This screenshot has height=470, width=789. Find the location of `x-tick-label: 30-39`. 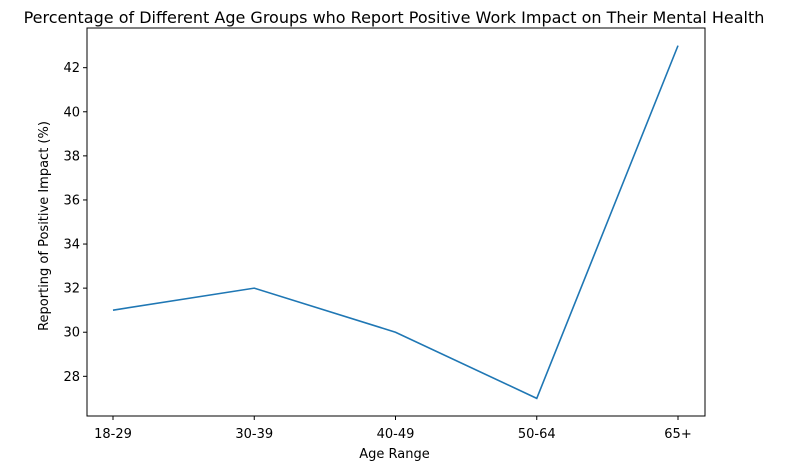

x-tick-label: 30-39 is located at coordinates (254, 434).